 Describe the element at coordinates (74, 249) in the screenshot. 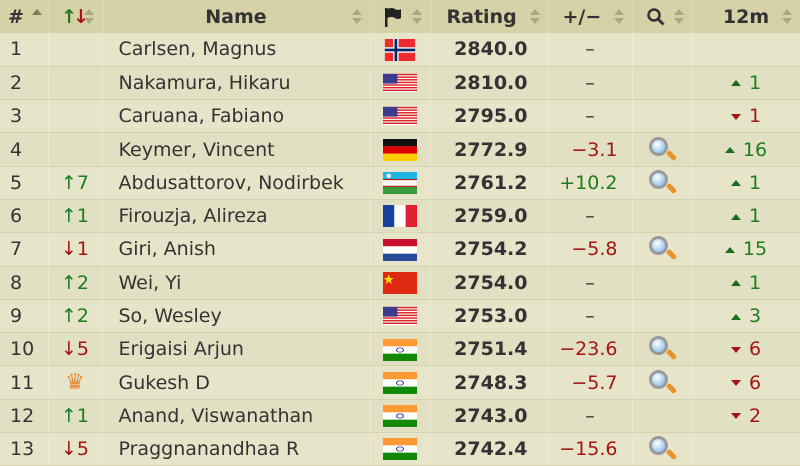

I see `rank-change: ↓1` at that location.